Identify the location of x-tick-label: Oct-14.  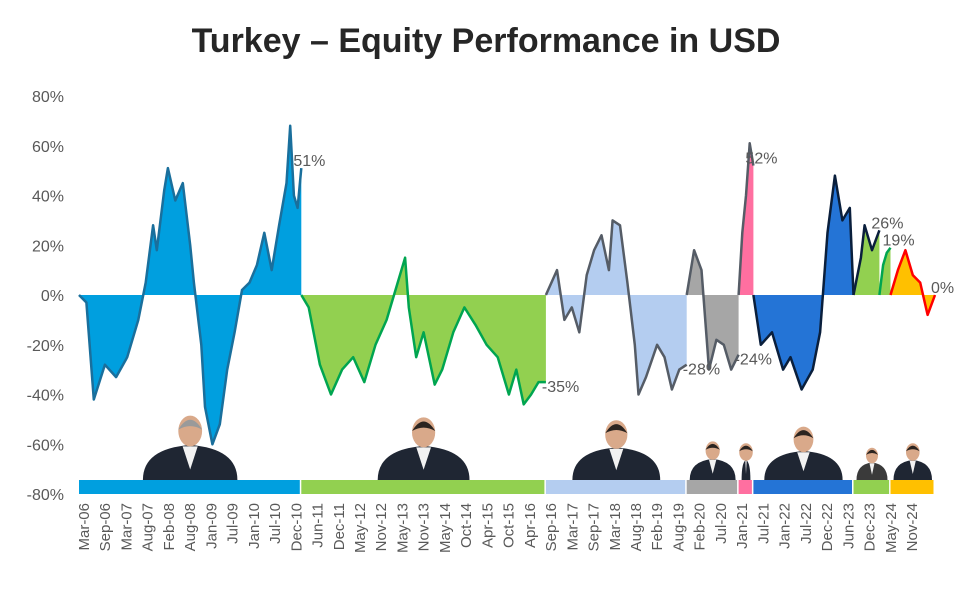
(466, 525).